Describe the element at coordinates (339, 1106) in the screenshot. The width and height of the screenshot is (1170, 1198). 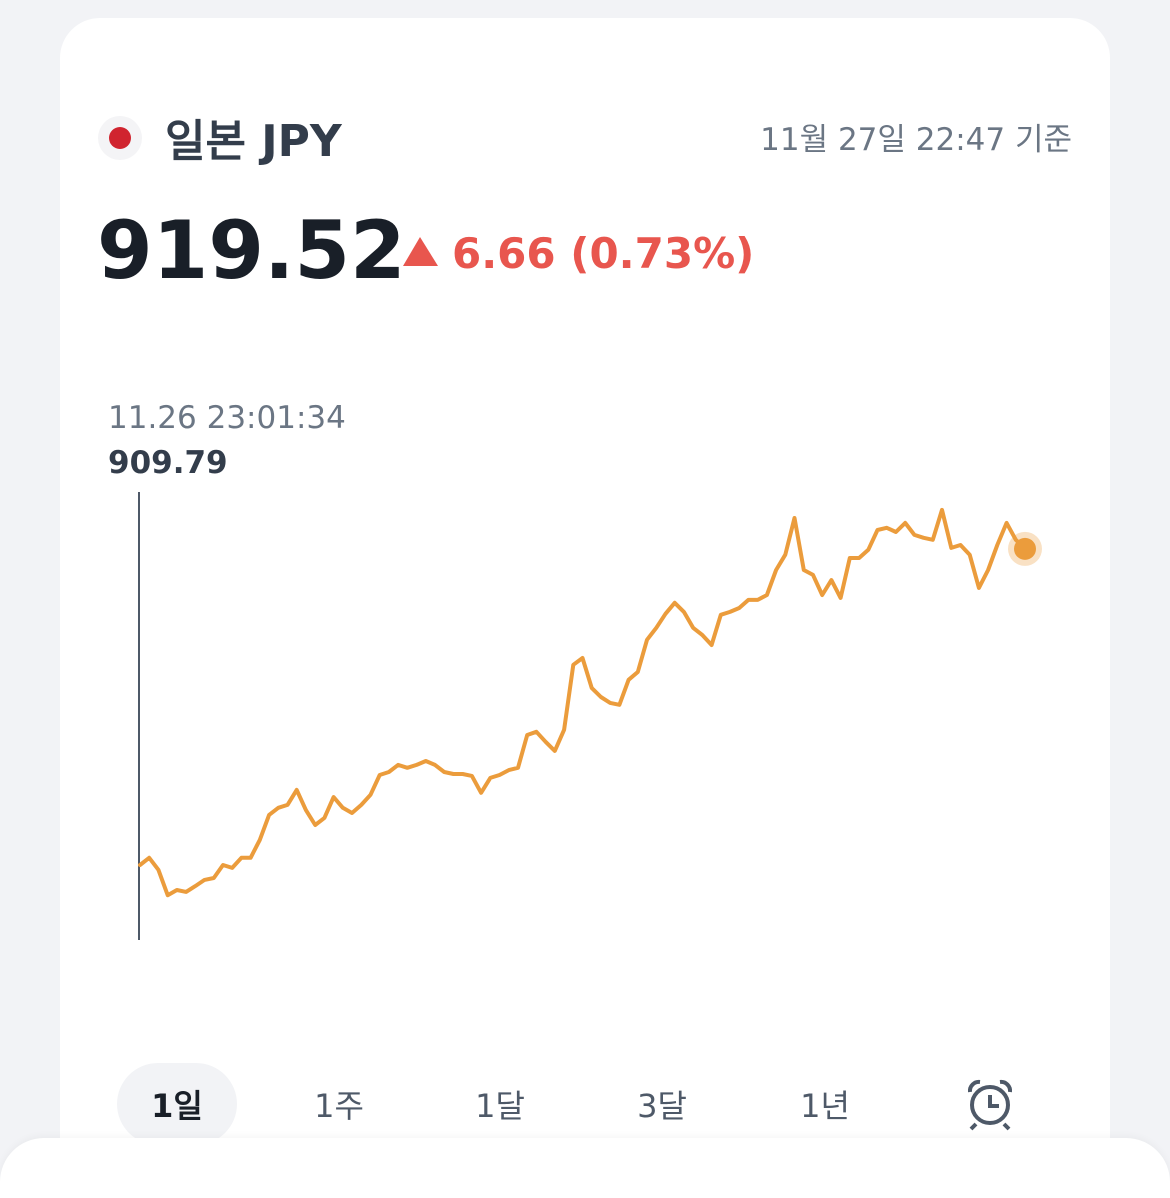
I see `period-tab: 1주` at that location.